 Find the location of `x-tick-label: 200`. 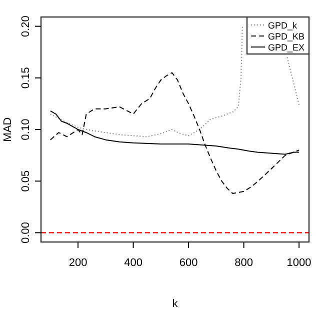

x-tick-label: 200 is located at coordinates (78, 263).